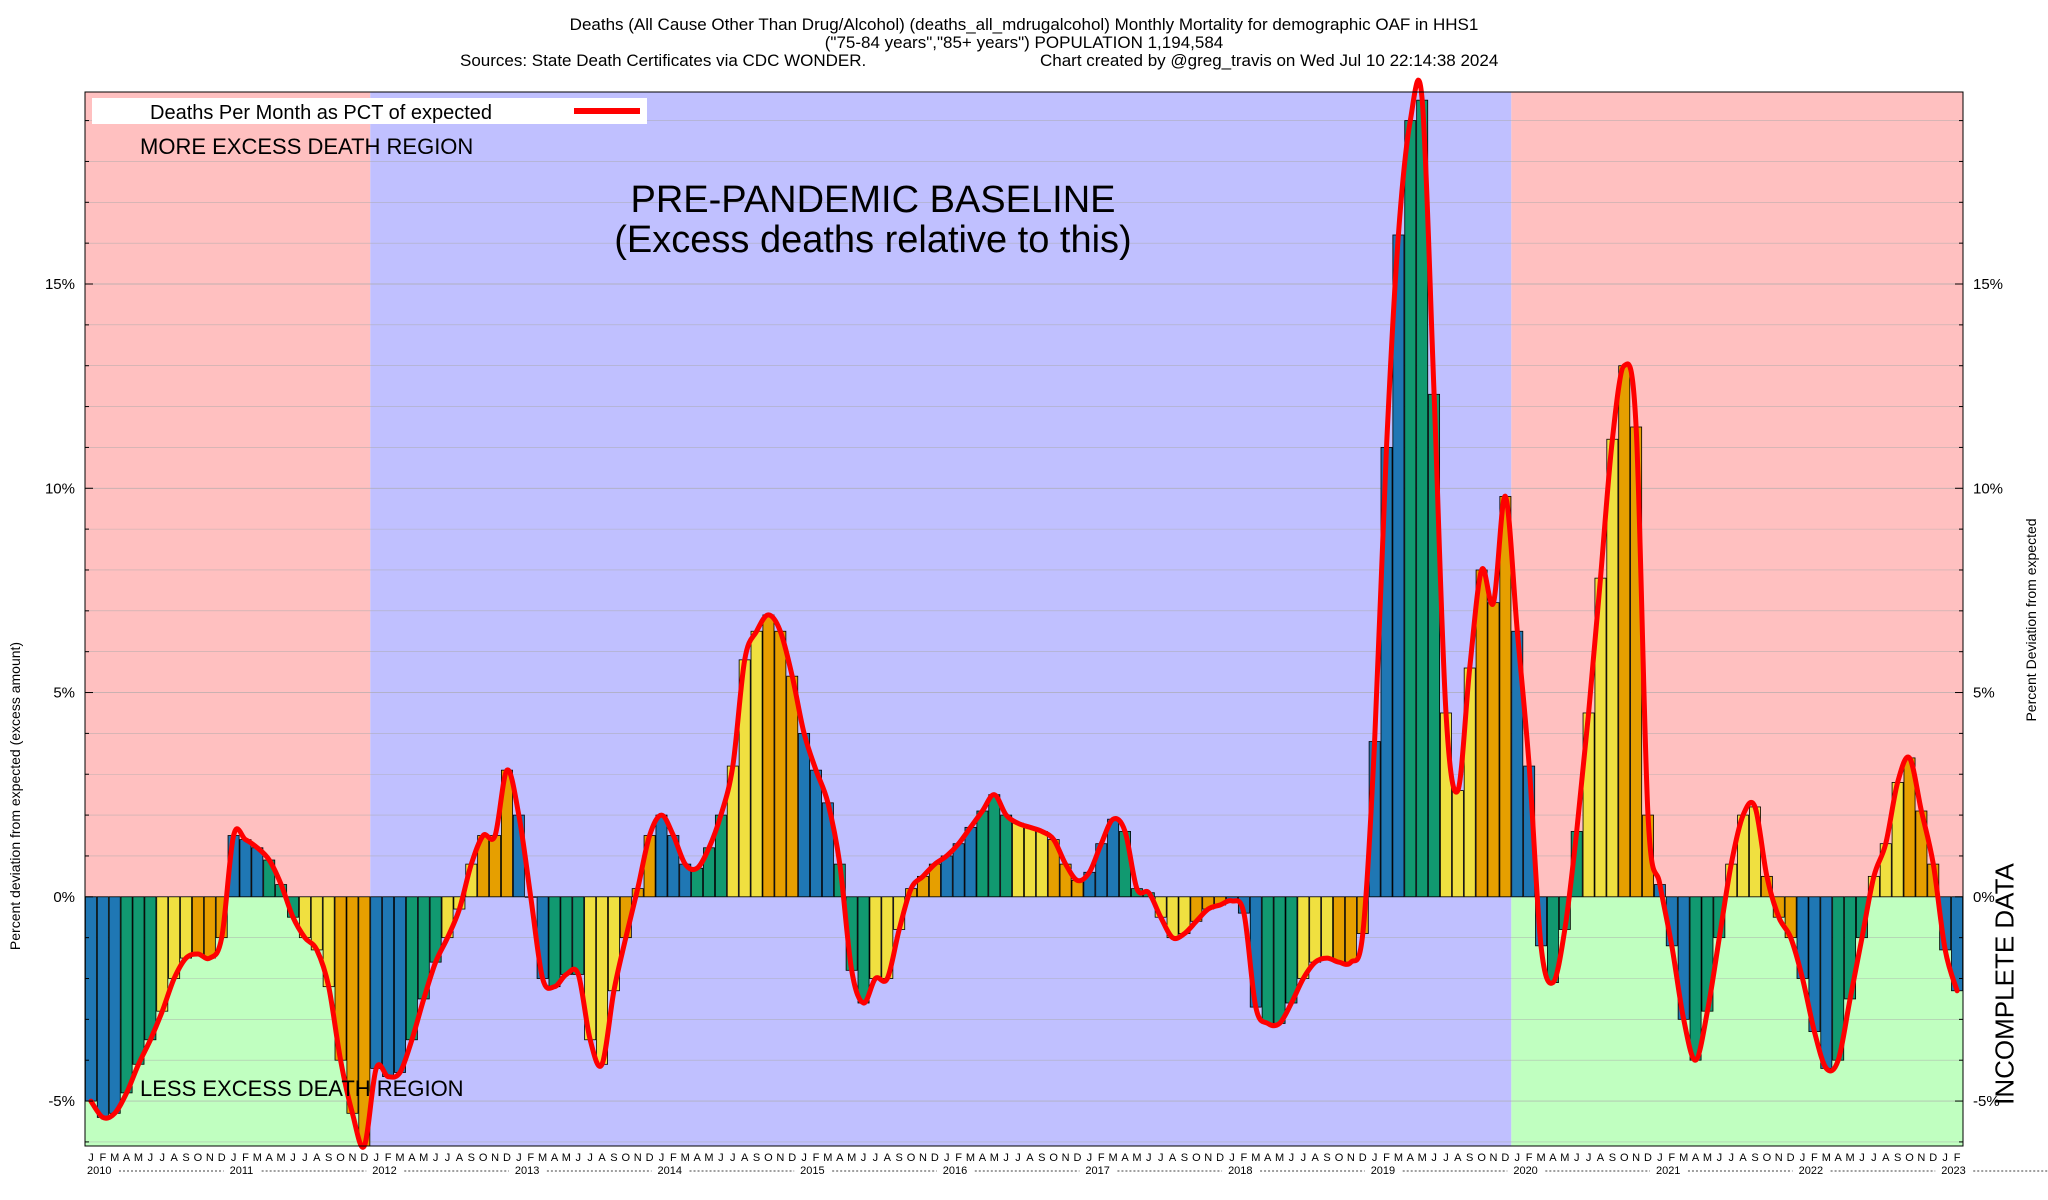 This screenshot has height=1200, width=2048. I want to click on x-year-label: 2018, so click(1240, 1171).